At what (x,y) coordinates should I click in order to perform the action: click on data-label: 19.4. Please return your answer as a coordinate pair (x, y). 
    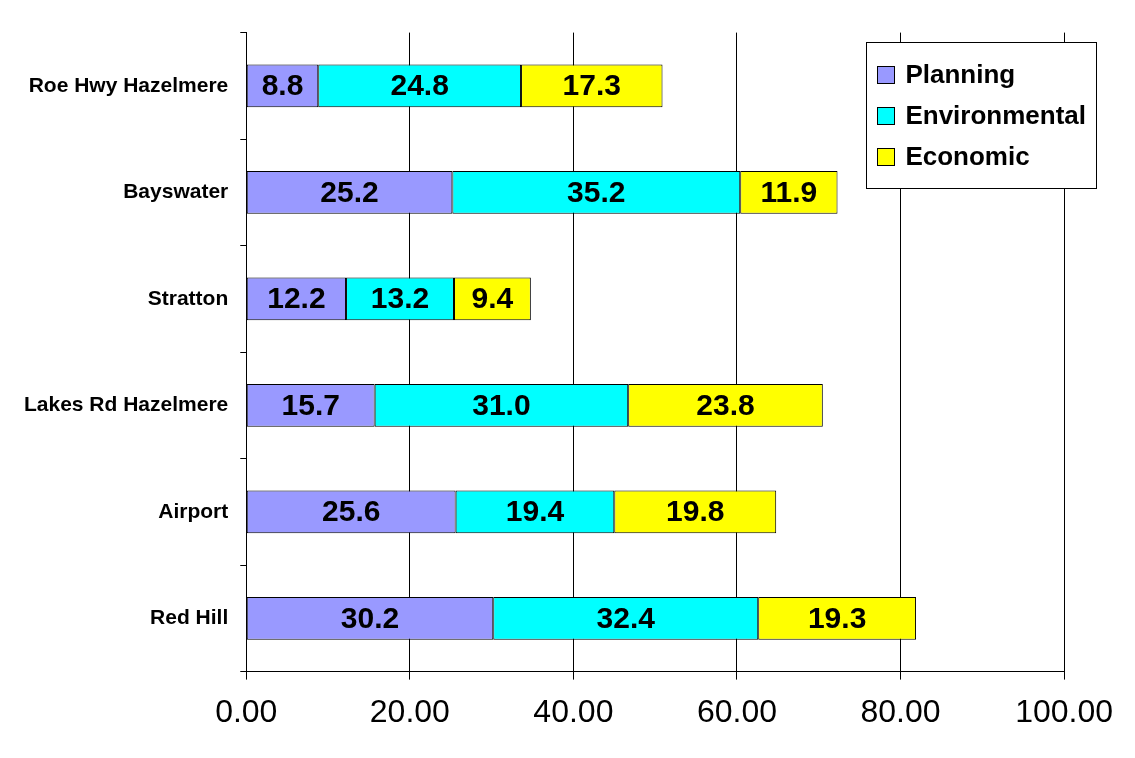
    Looking at the image, I should click on (535, 511).